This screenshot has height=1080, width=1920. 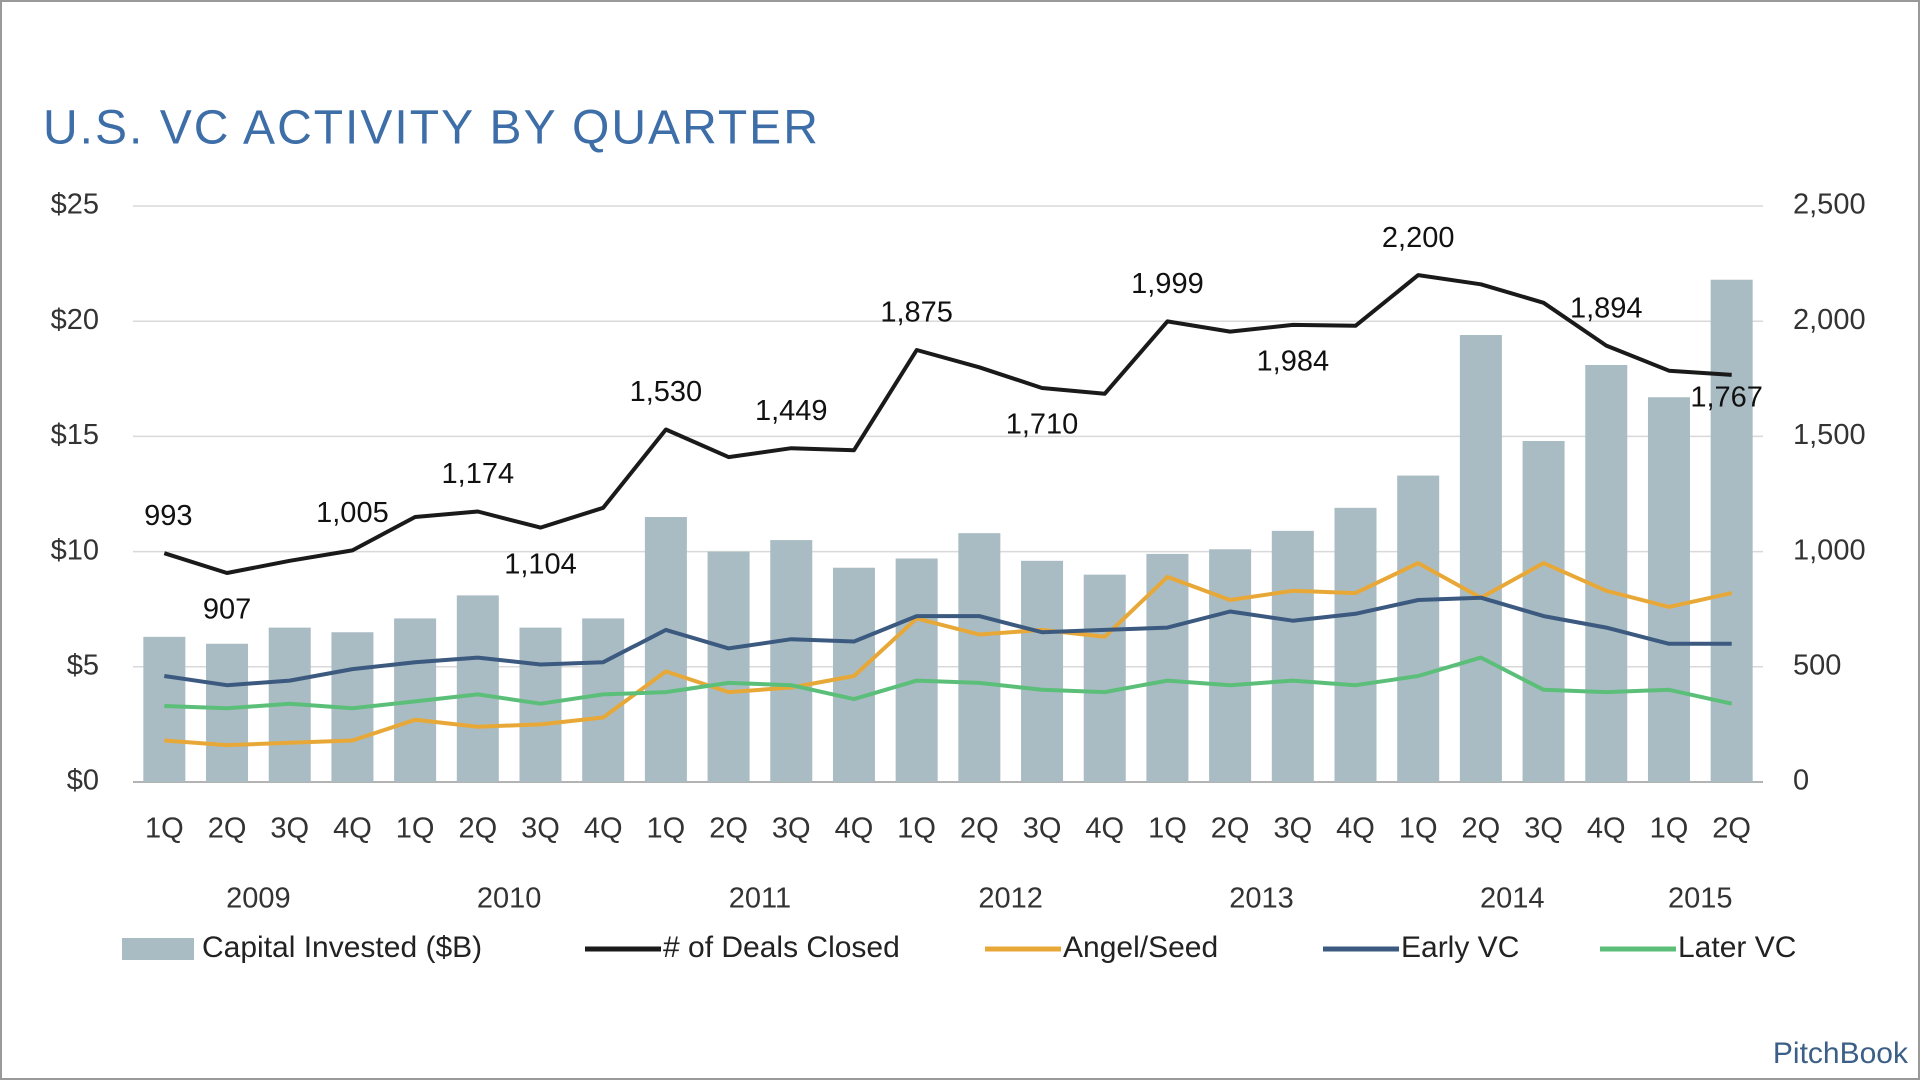 I want to click on chart-title: U.S. VC ACTIVITY BY QUARTER, so click(x=431, y=128).